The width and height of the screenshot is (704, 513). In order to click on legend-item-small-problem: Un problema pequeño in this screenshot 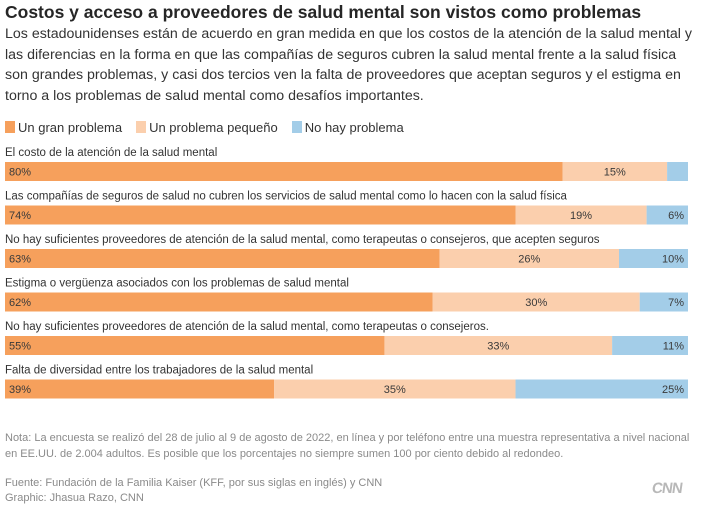, I will do `click(207, 127)`.